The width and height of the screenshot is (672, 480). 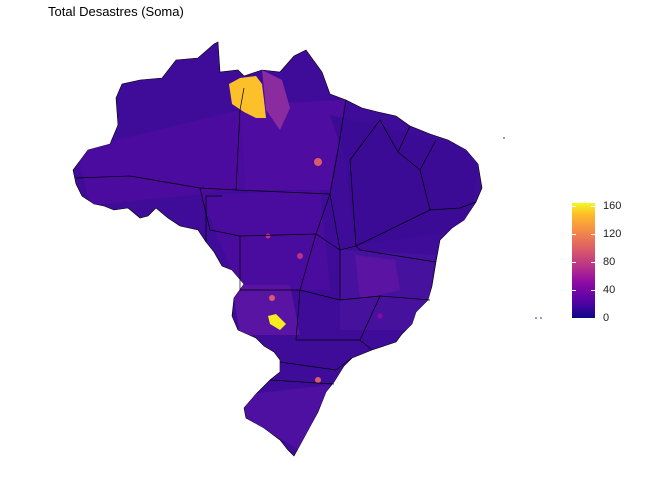 I want to click on region-center-west, so click(x=265, y=240).